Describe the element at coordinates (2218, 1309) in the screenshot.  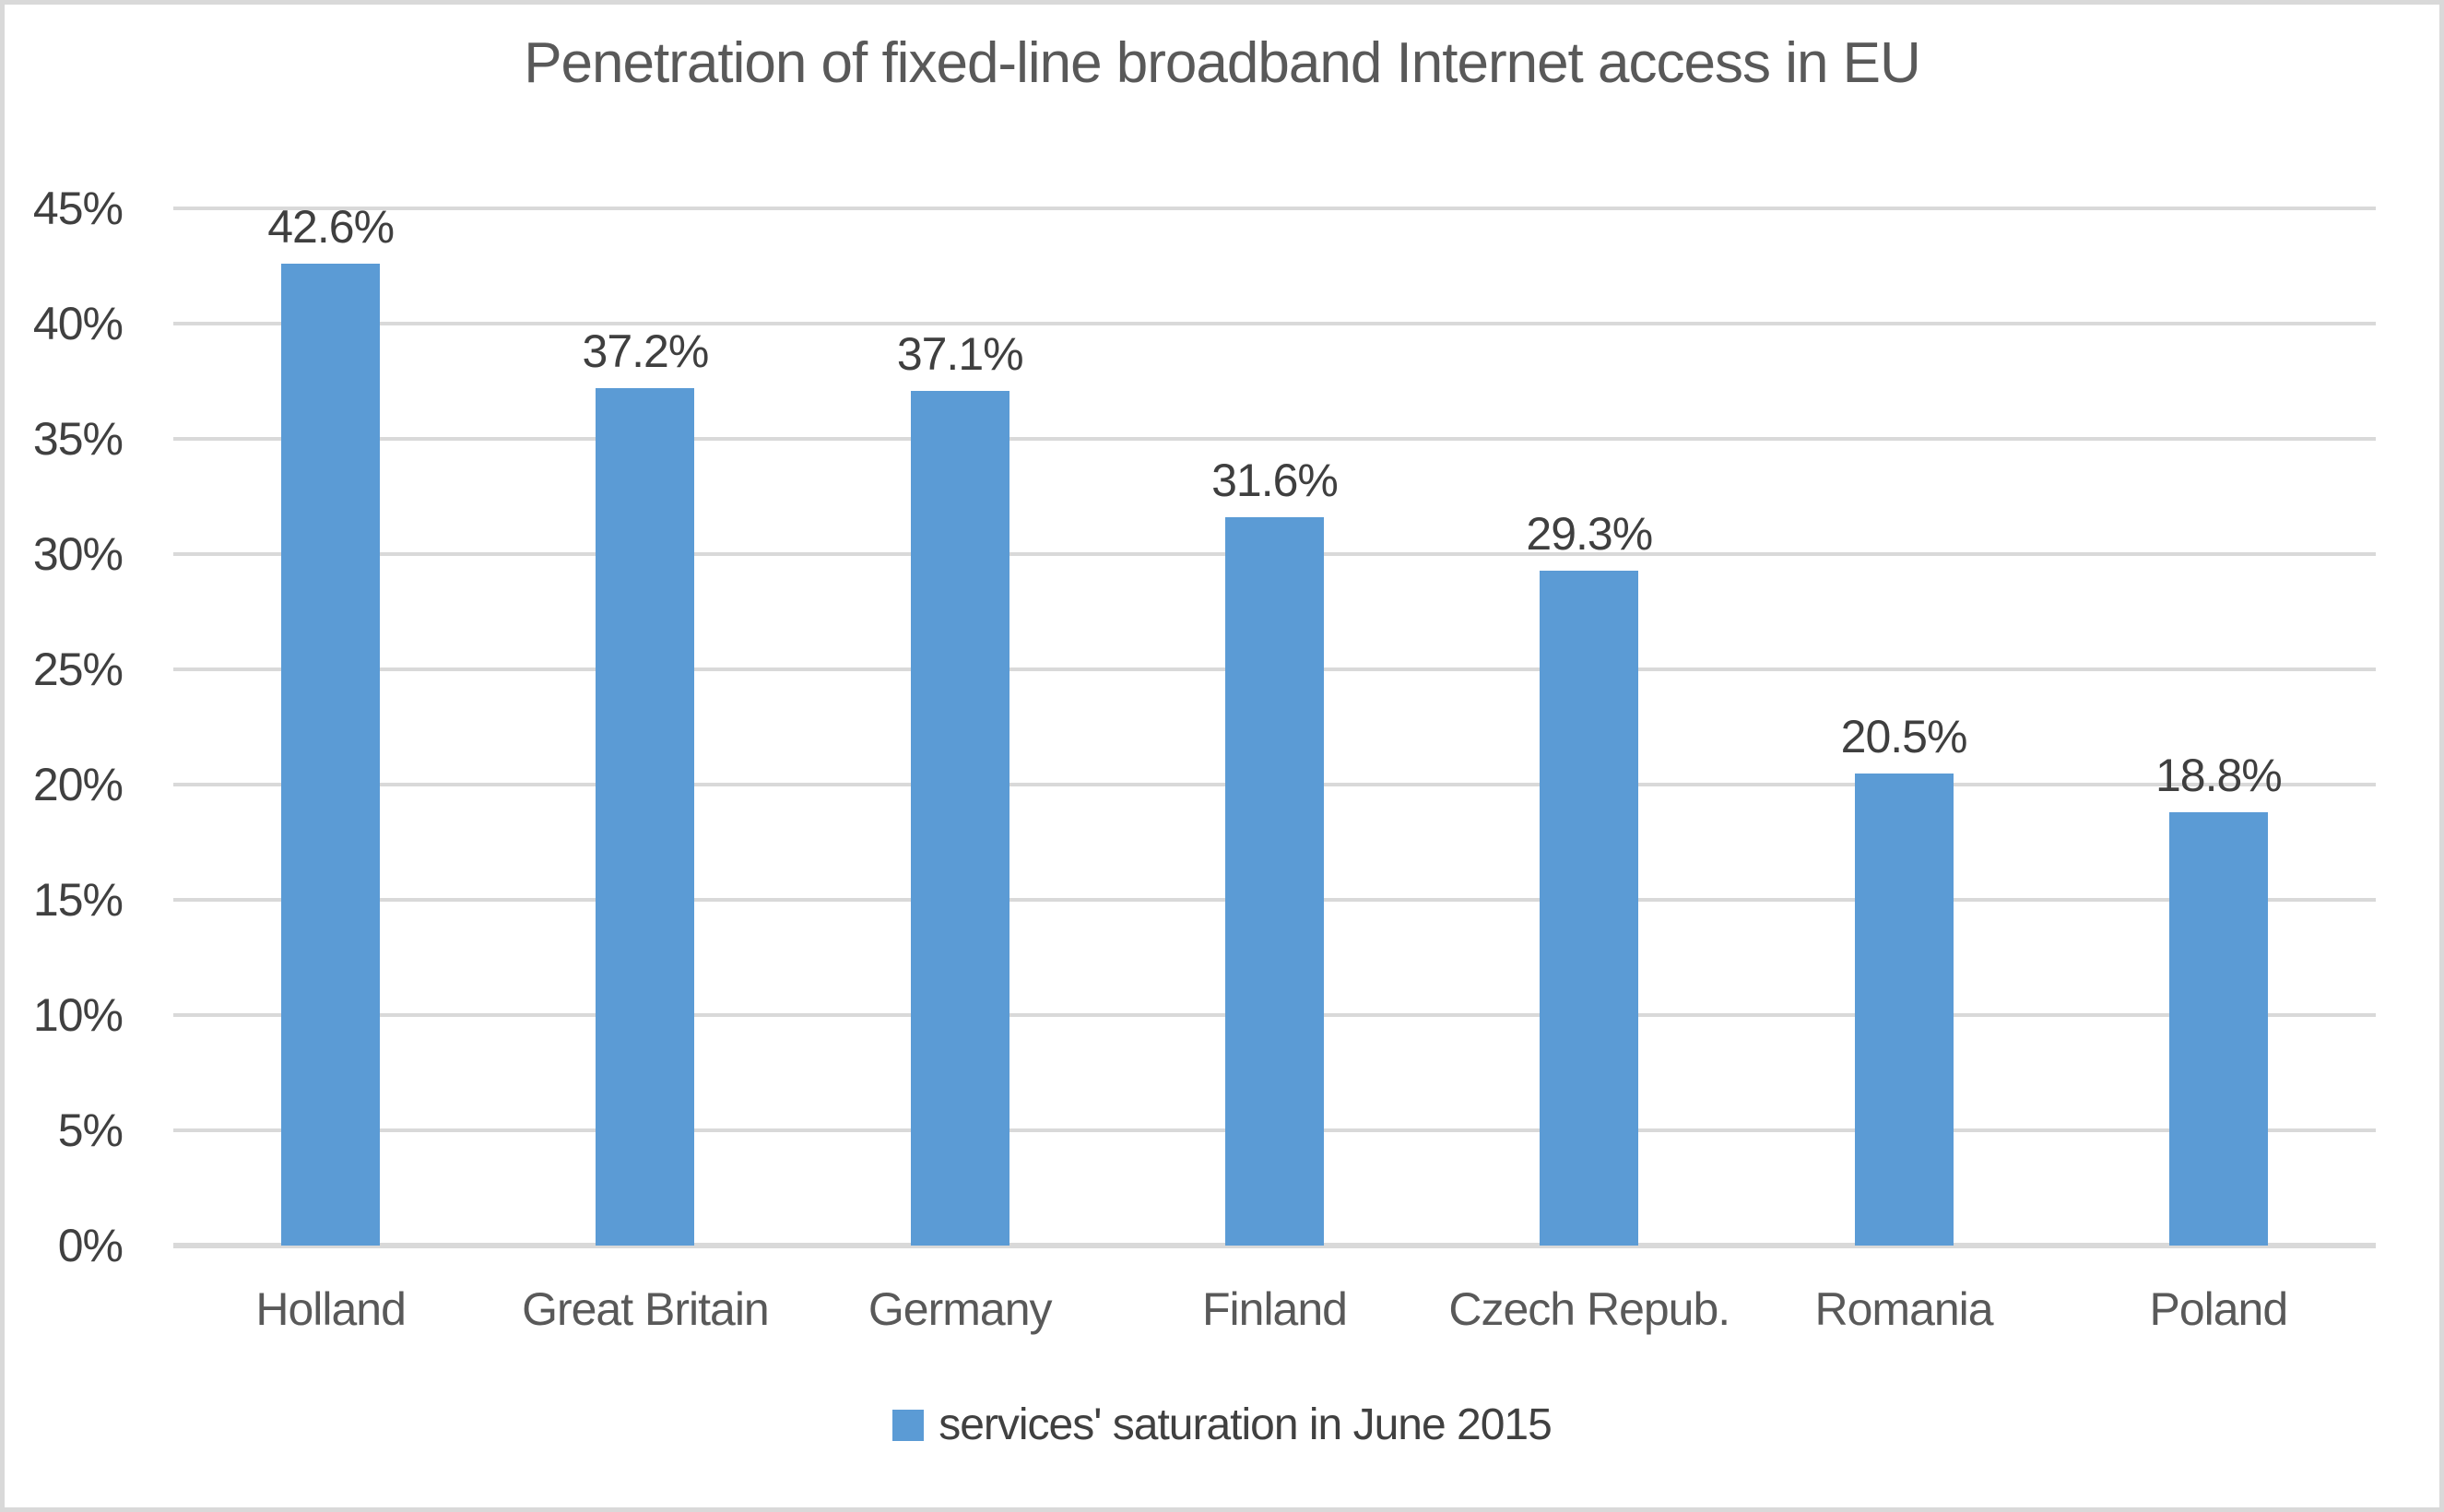
I see `x-axis-label: Poland` at that location.